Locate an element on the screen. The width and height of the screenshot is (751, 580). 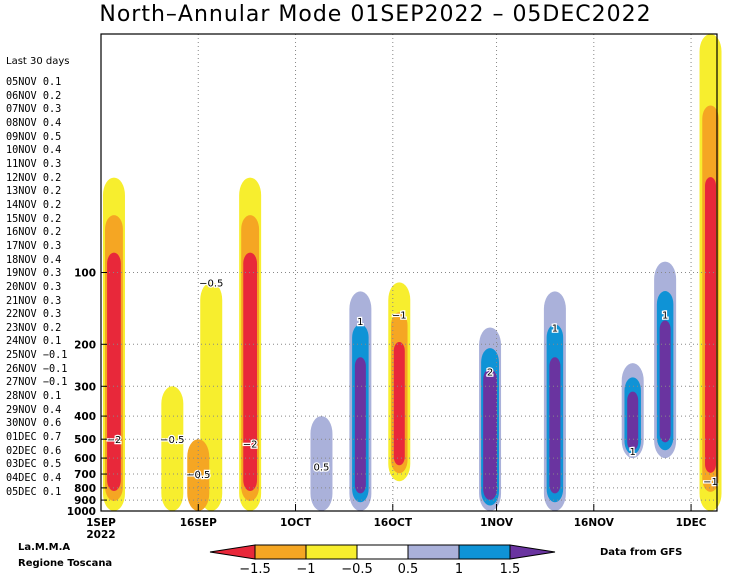
last30-item: 05DEC 0.1 is located at coordinates (36, 493).